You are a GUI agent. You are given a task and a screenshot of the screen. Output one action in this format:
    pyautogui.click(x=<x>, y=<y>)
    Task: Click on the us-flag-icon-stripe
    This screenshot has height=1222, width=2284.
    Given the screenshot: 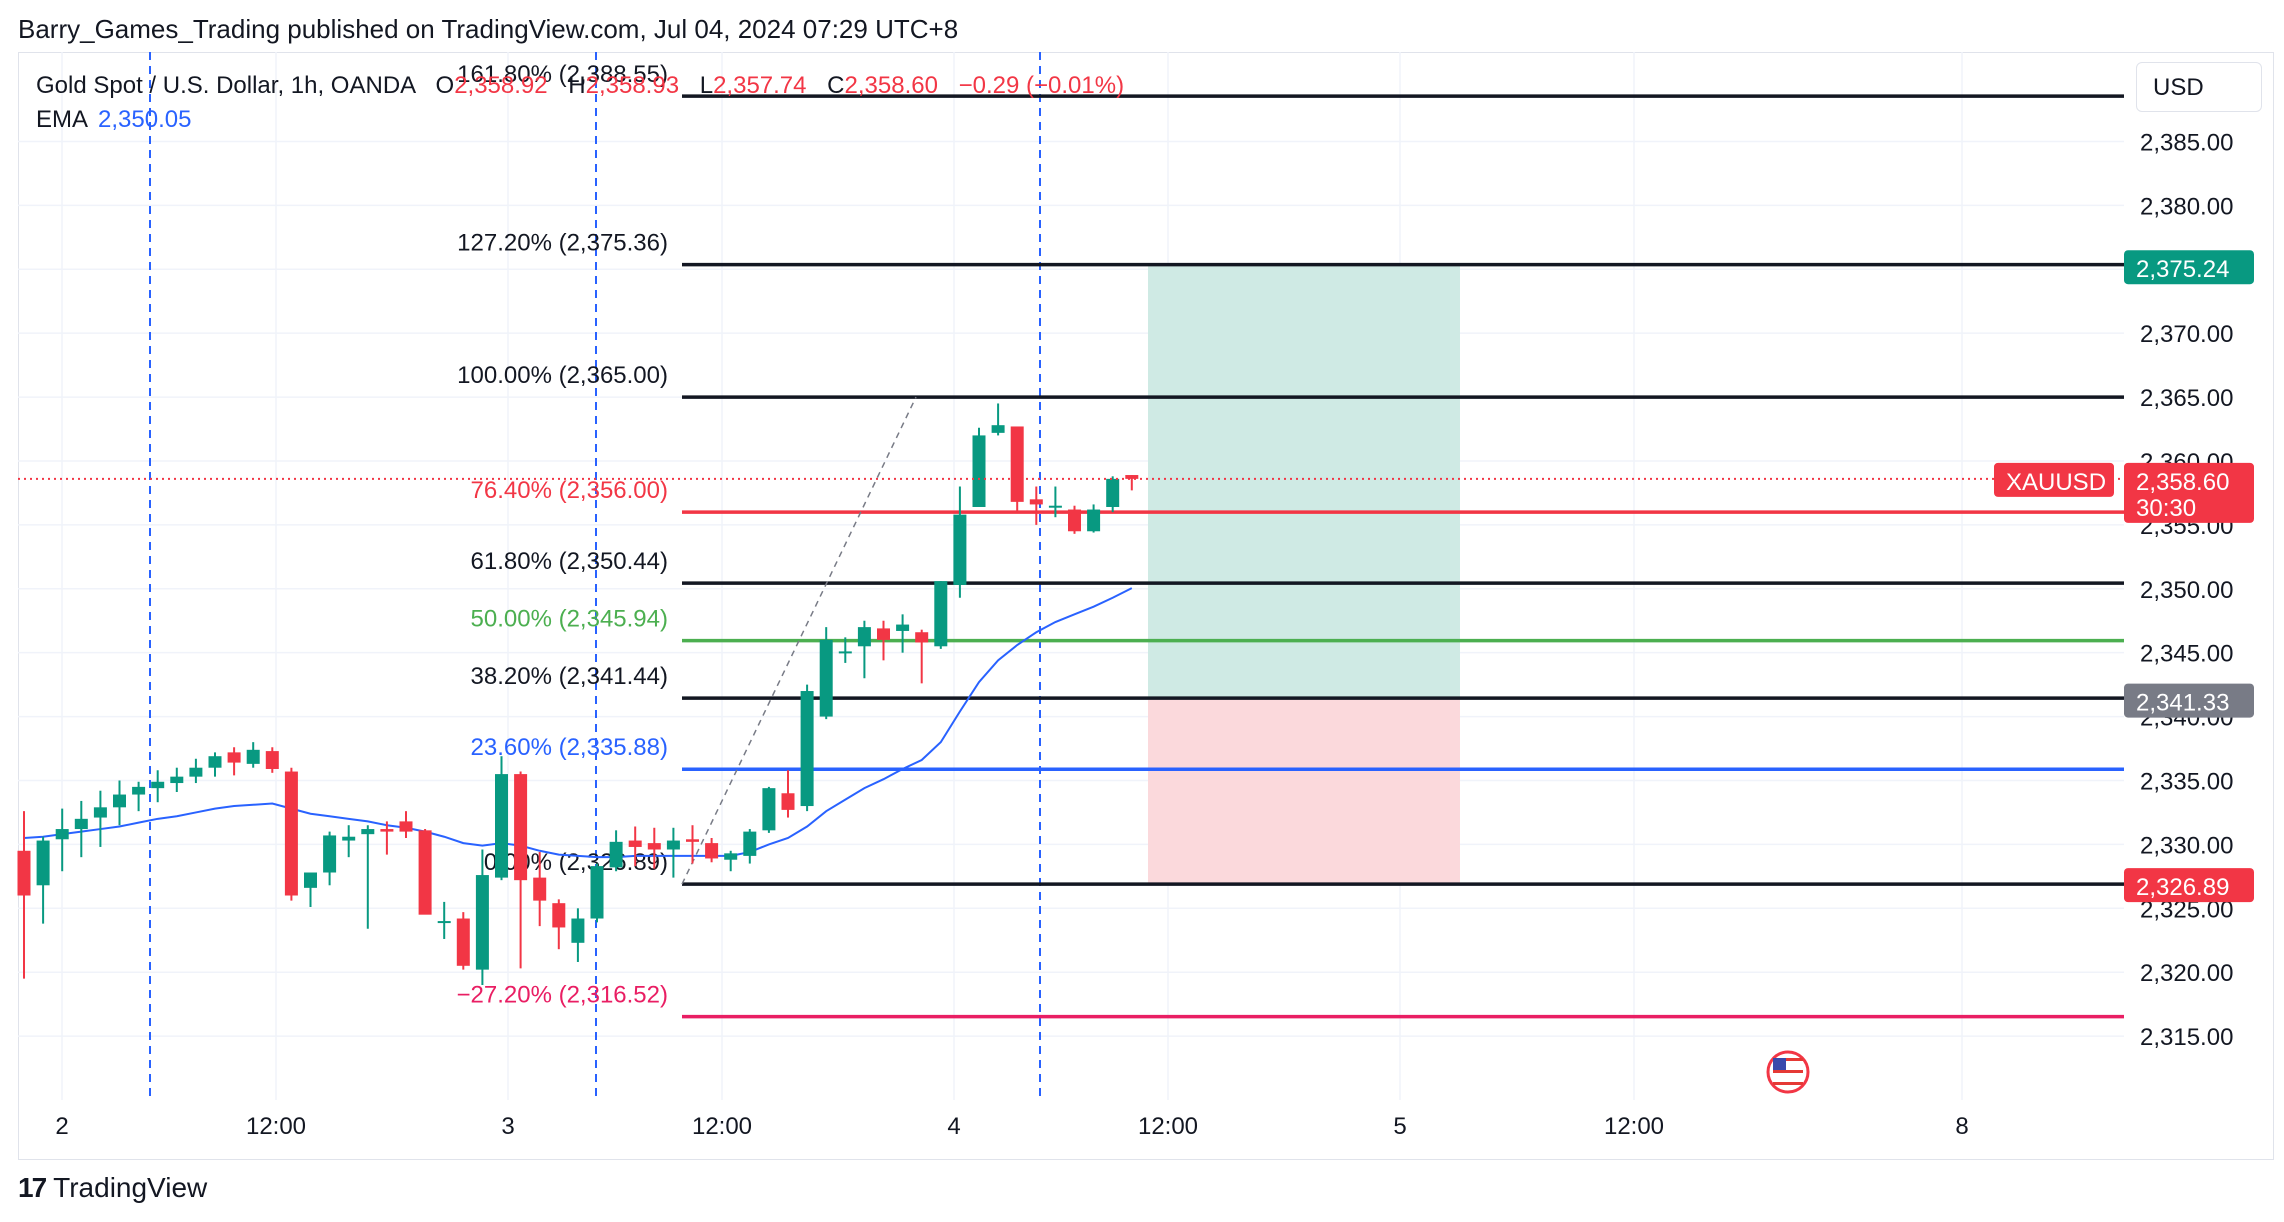 What is the action you would take?
    pyautogui.click(x=1788, y=1083)
    